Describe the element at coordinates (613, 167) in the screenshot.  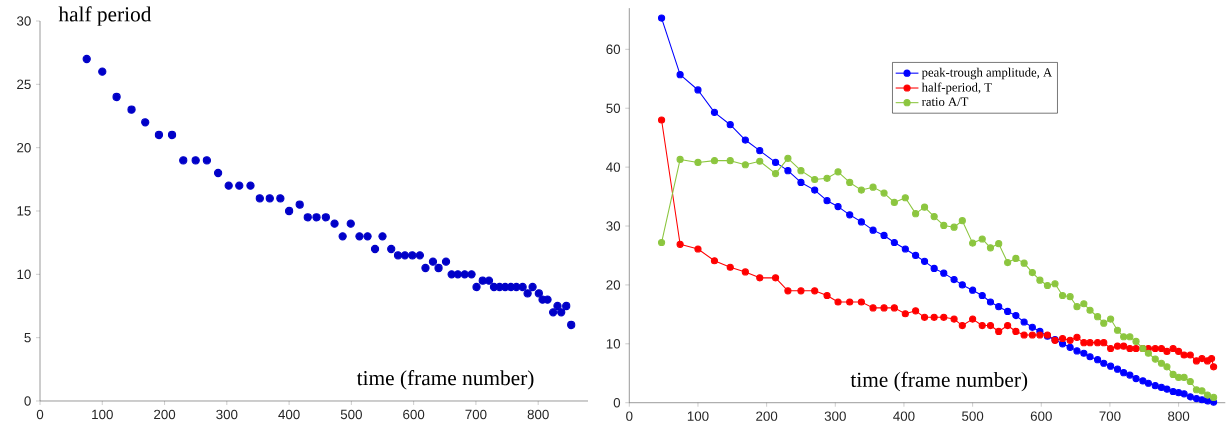
I see `y-tick-label: 40` at that location.